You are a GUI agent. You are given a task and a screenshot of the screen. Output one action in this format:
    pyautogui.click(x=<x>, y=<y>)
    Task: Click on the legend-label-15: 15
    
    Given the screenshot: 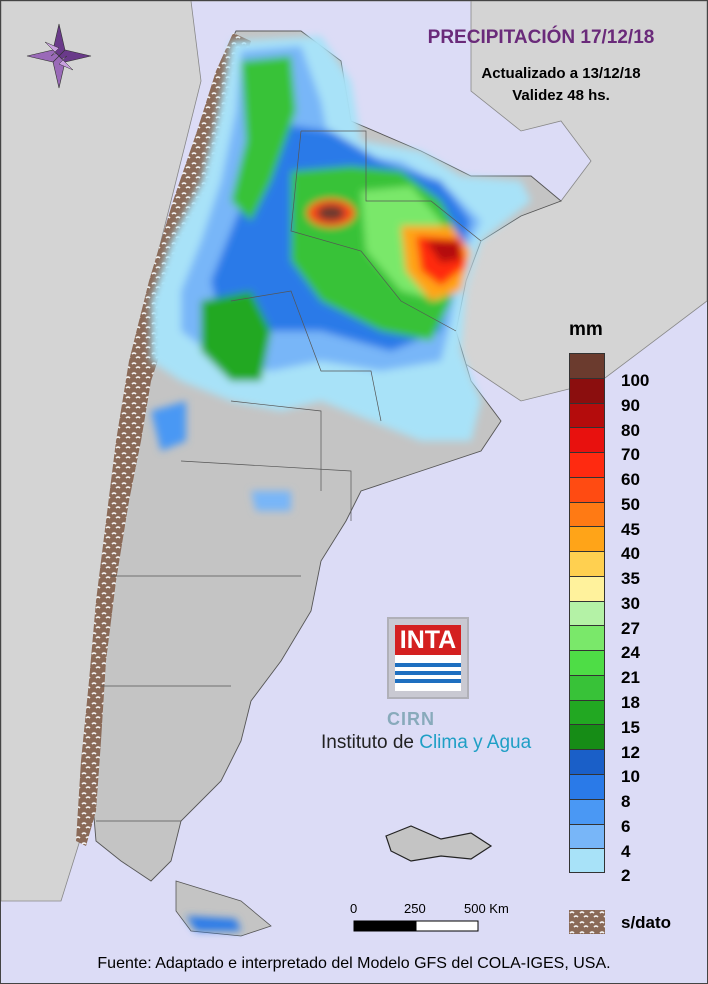 What is the action you would take?
    pyautogui.click(x=630, y=727)
    